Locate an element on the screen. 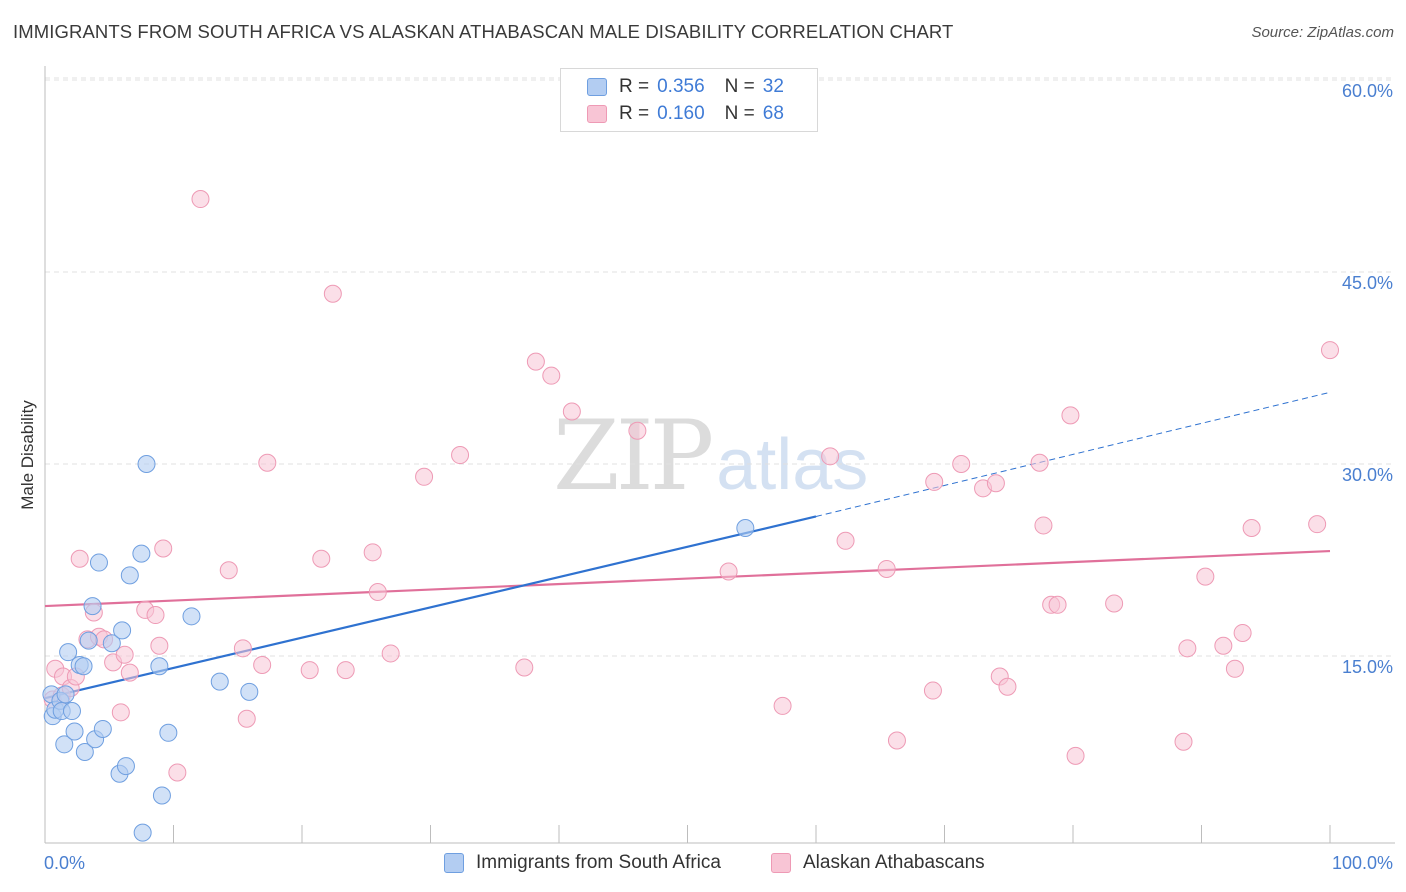  watermark-zip: ZIP is located at coordinates (633, 456).